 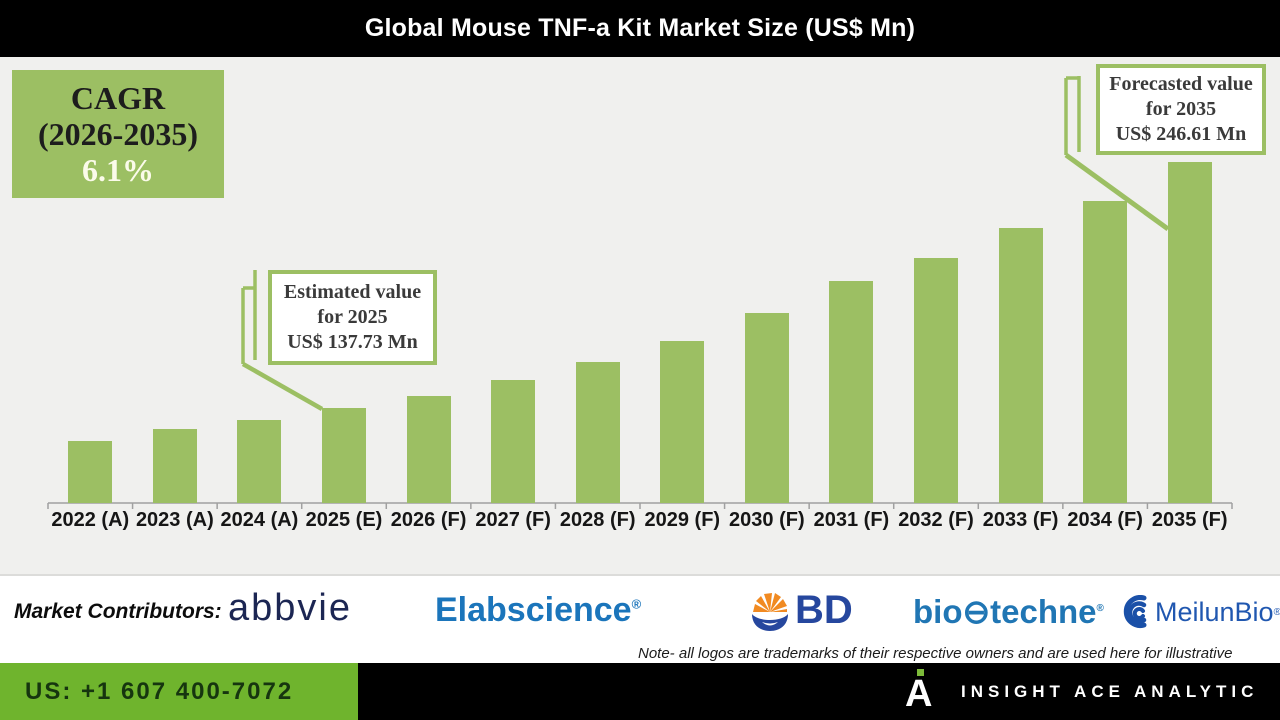 I want to click on meilunbio-logo: MeilunBio ®, so click(x=1196, y=612).